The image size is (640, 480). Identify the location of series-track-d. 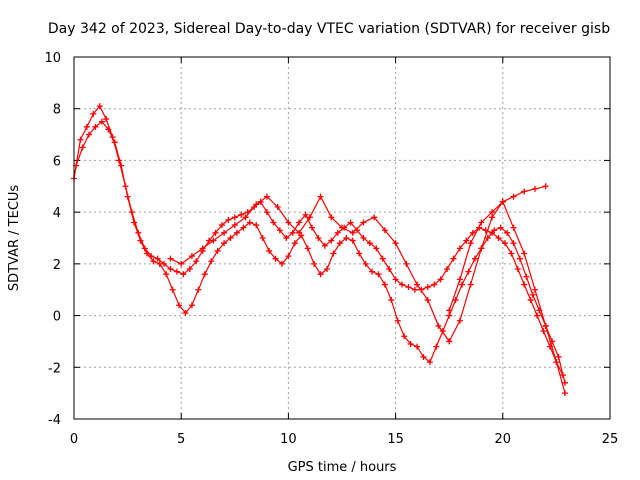
(497, 248).